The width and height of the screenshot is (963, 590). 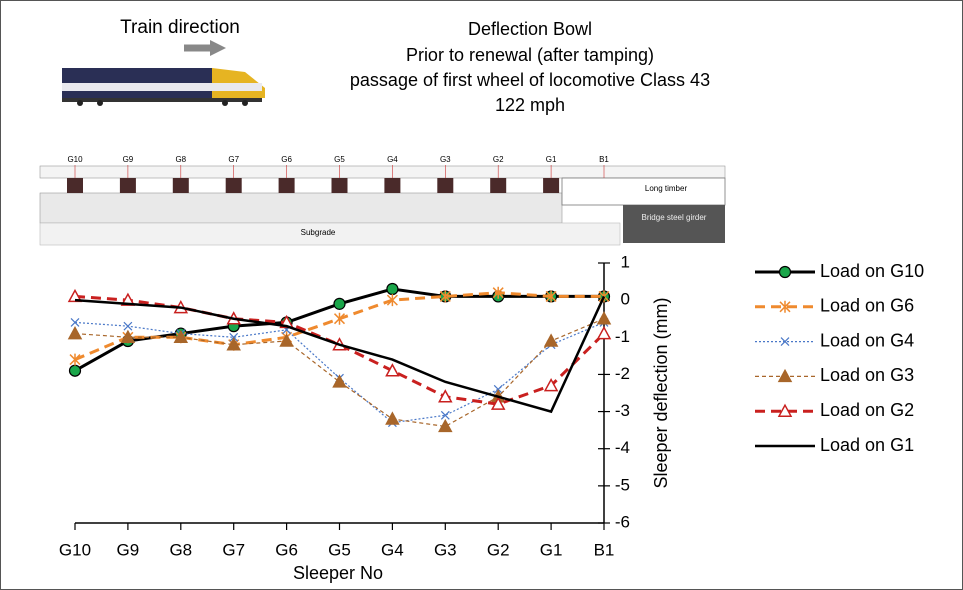 What do you see at coordinates (163, 87) in the screenshot?
I see `train-illustration` at bounding box center [163, 87].